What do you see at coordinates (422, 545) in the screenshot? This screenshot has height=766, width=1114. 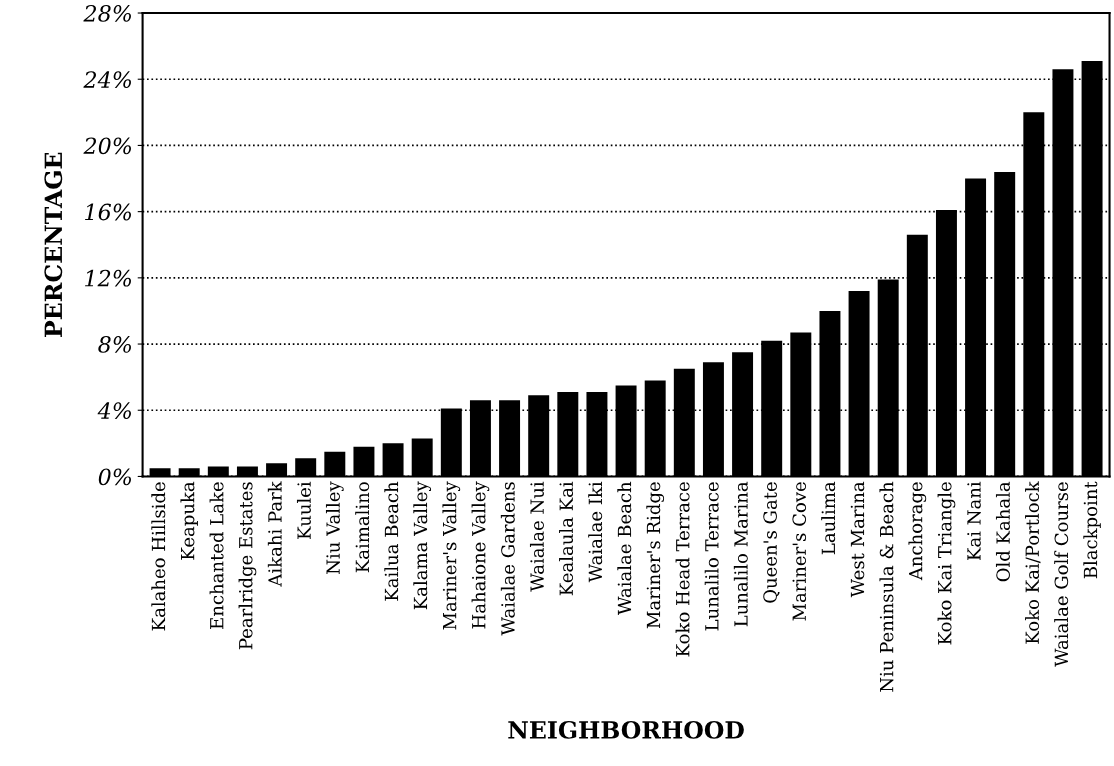 I see `x-tick-label: Kalama Valley` at bounding box center [422, 545].